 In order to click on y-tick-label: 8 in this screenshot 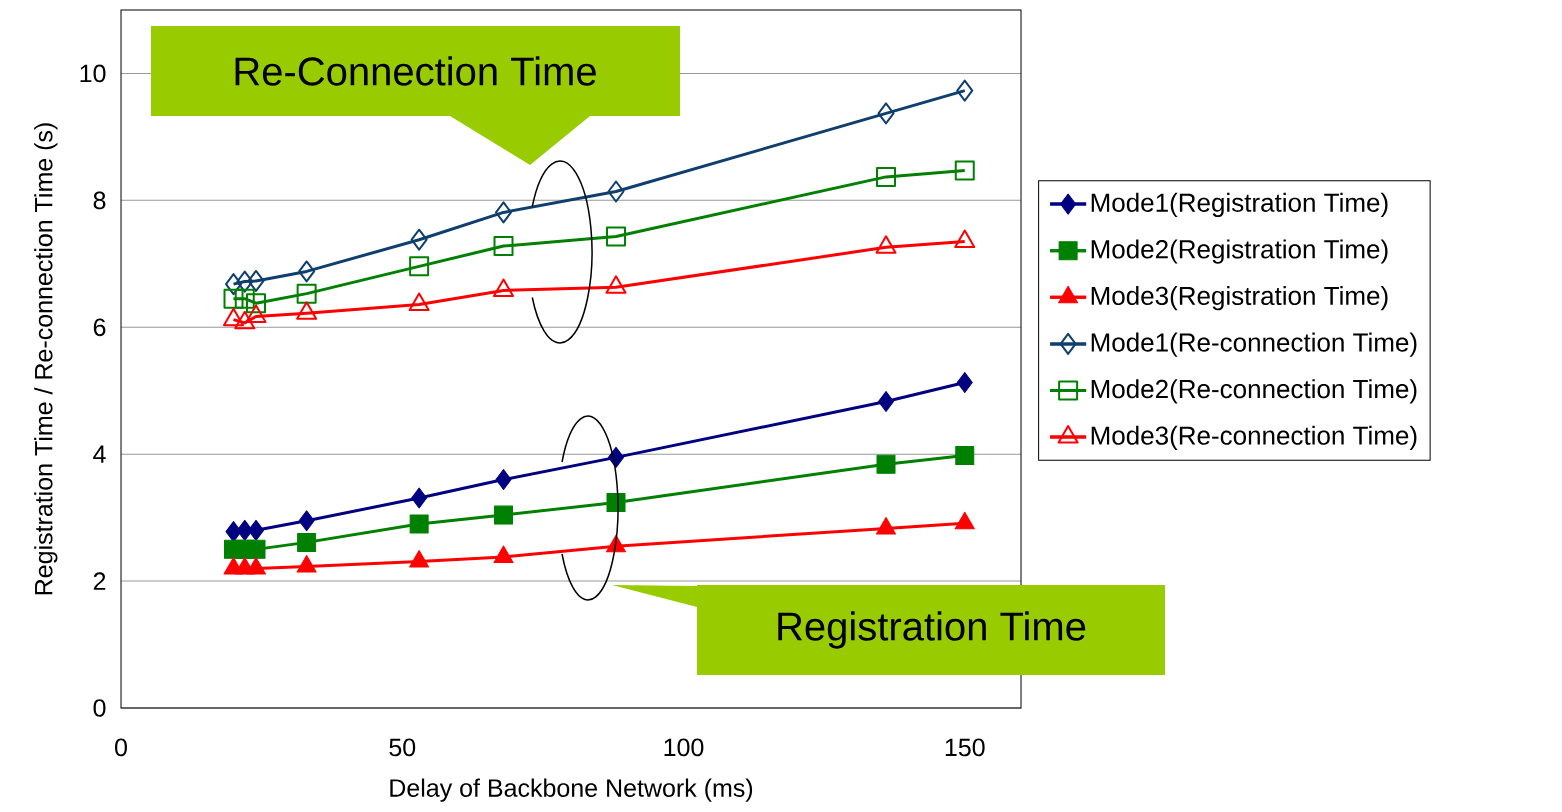, I will do `click(99, 200)`.